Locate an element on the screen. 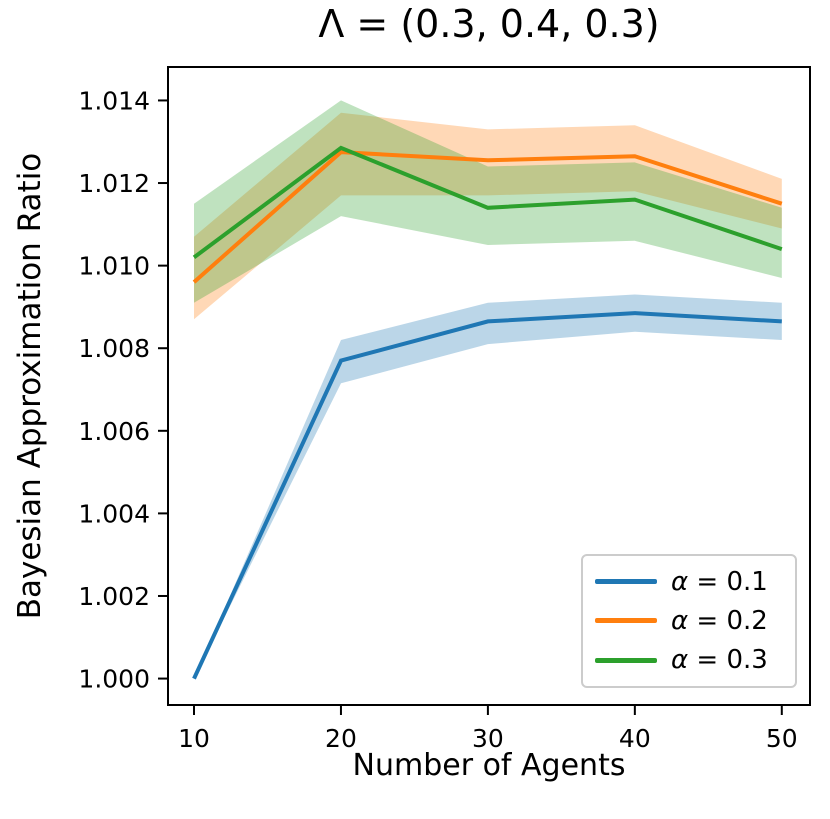 The height and width of the screenshot is (819, 830). y-tick-label: 1.006 is located at coordinates (114, 431).